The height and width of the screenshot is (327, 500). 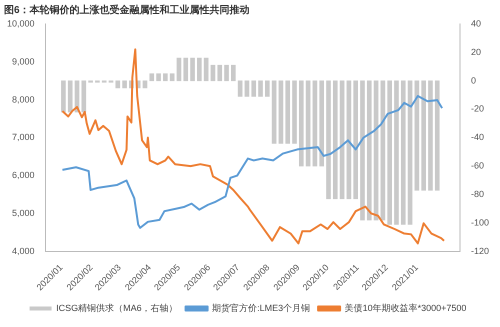 I want to click on y-tick-label: 5,000, so click(x=23, y=213).